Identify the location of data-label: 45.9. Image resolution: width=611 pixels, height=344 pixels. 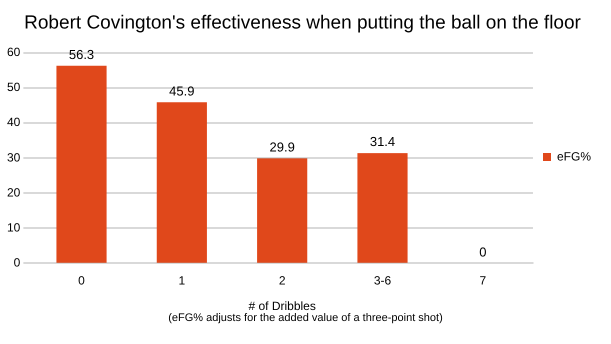
(181, 90).